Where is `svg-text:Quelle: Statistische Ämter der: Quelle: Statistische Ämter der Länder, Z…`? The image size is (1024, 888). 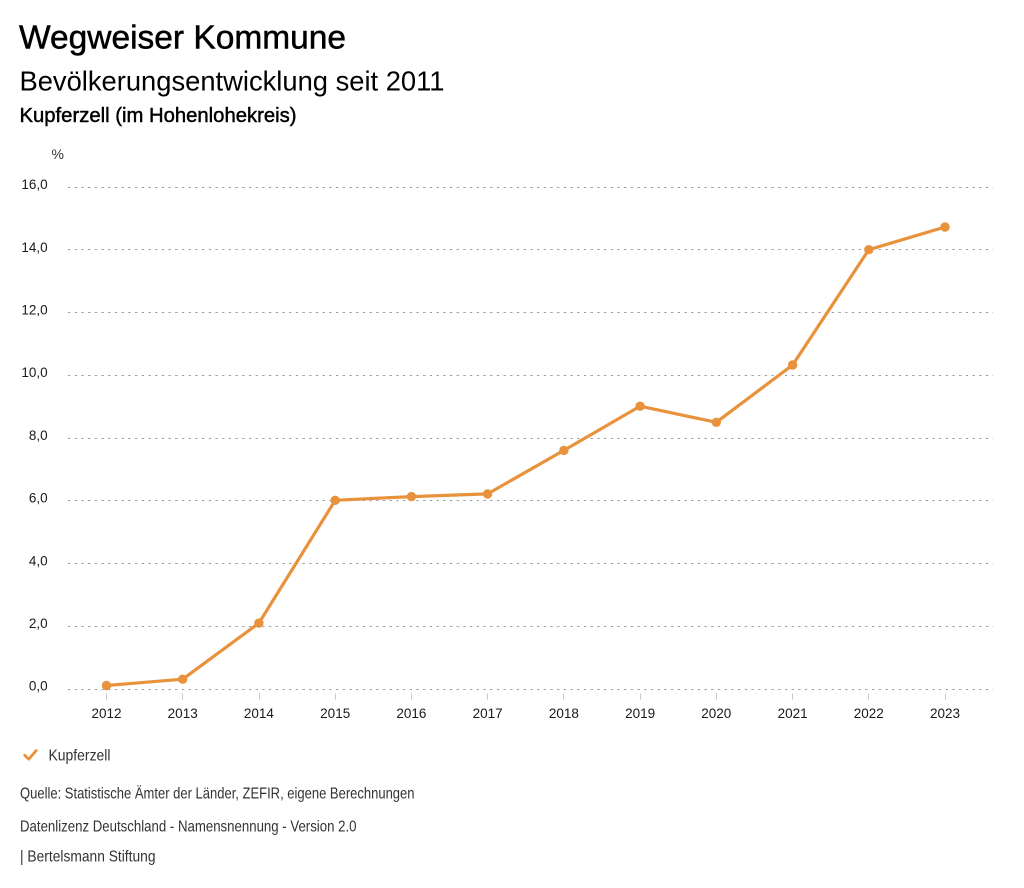
svg-text:Quelle: Statistische Ämter der: Quelle: Statistische Ämter der Länder, Z… is located at coordinates (217, 793).